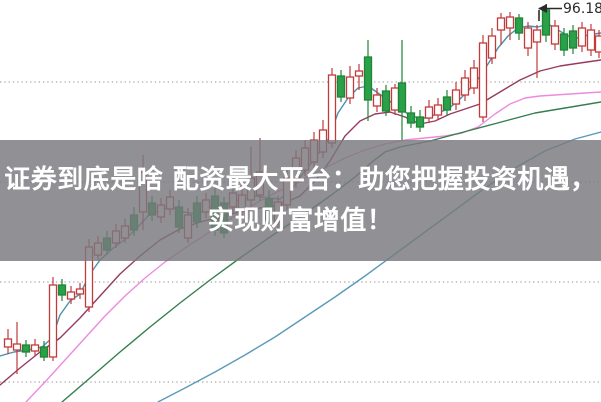 The image size is (601, 402). I want to click on price-marker: 96.18, so click(568, 11).